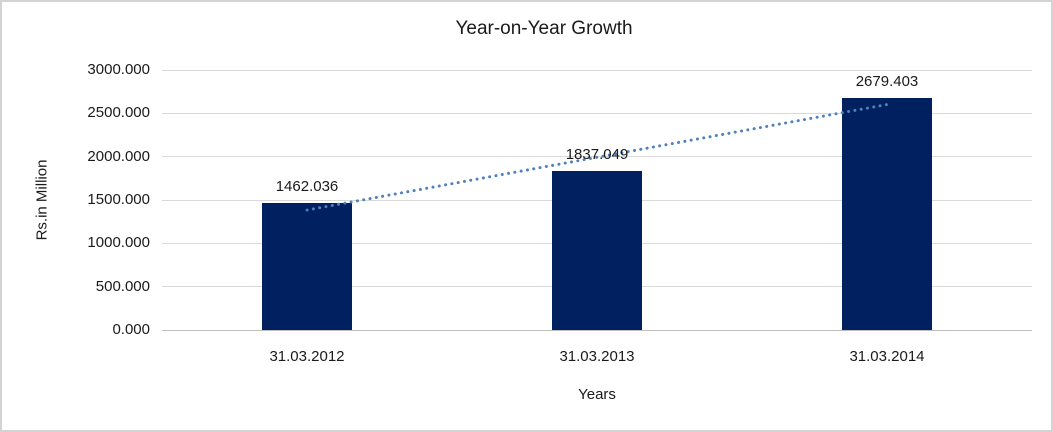 The height and width of the screenshot is (432, 1053). I want to click on y-tick-label: 2500.000, so click(118, 113).